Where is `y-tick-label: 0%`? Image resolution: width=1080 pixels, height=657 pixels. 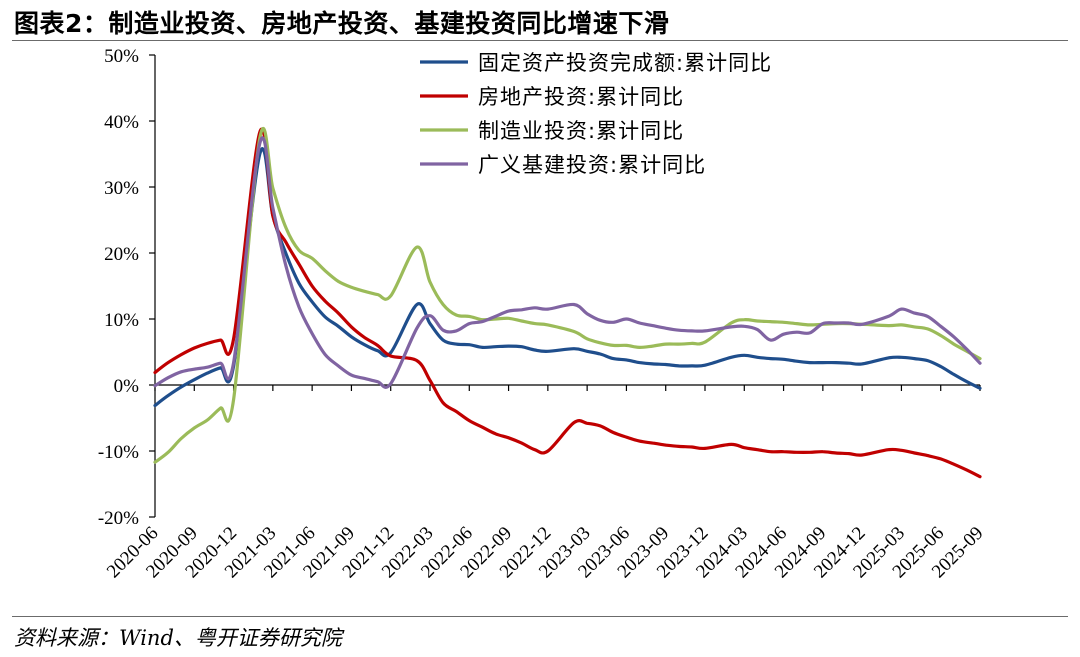
y-tick-label: 0% is located at coordinates (127, 386).